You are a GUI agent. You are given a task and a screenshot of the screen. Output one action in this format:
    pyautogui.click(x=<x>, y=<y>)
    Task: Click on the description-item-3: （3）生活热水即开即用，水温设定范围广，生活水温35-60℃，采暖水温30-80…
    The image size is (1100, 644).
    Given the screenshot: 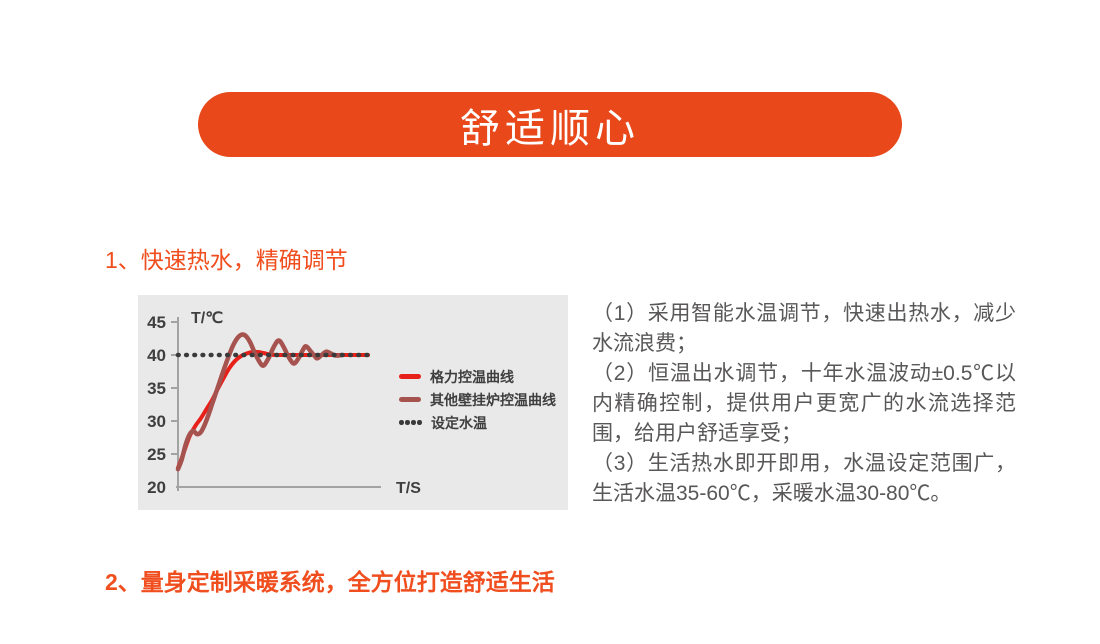 What is the action you would take?
    pyautogui.click(x=804, y=478)
    